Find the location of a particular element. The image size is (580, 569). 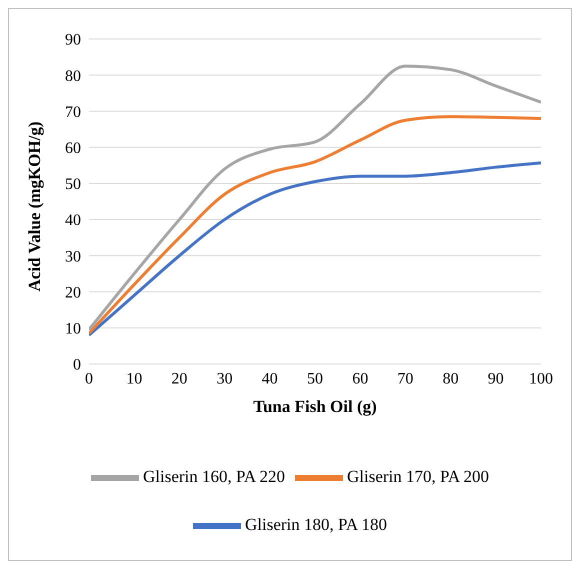

legend-label: Gliserin 170, PA 200 is located at coordinates (418, 476).